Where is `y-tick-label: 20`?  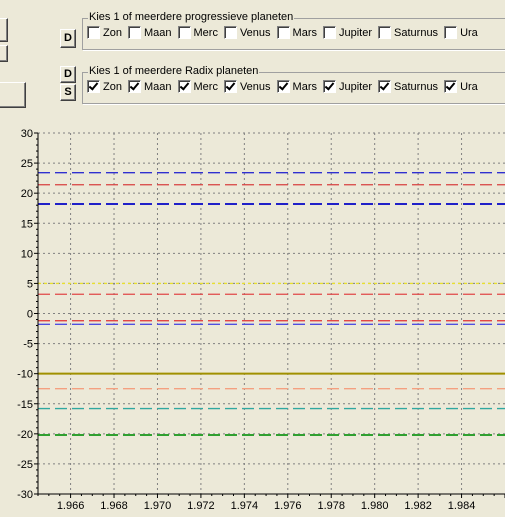
y-tick-label: 20 is located at coordinates (27, 194).